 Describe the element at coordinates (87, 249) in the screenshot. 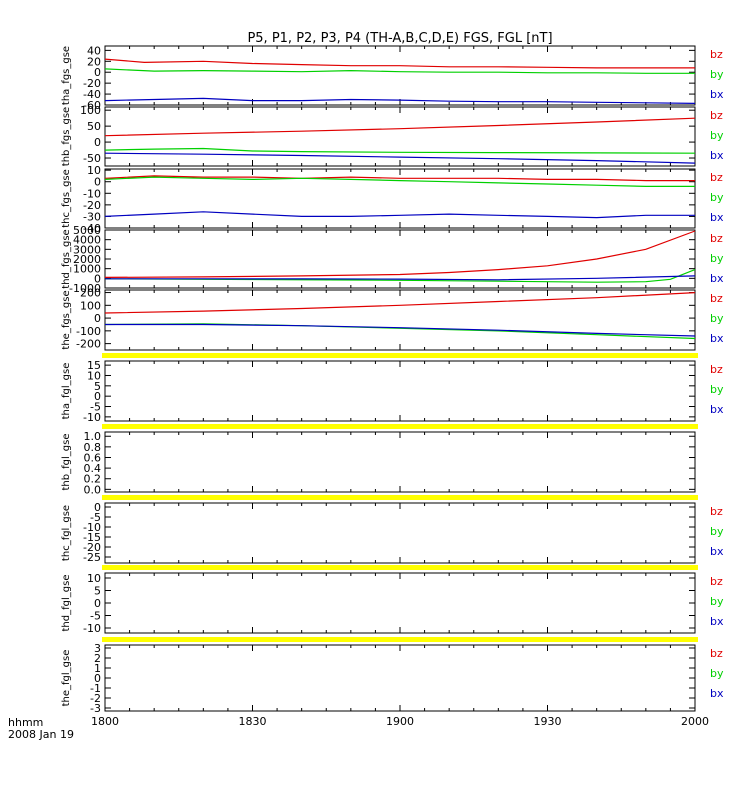

I see `y-tick-label: 3000` at that location.